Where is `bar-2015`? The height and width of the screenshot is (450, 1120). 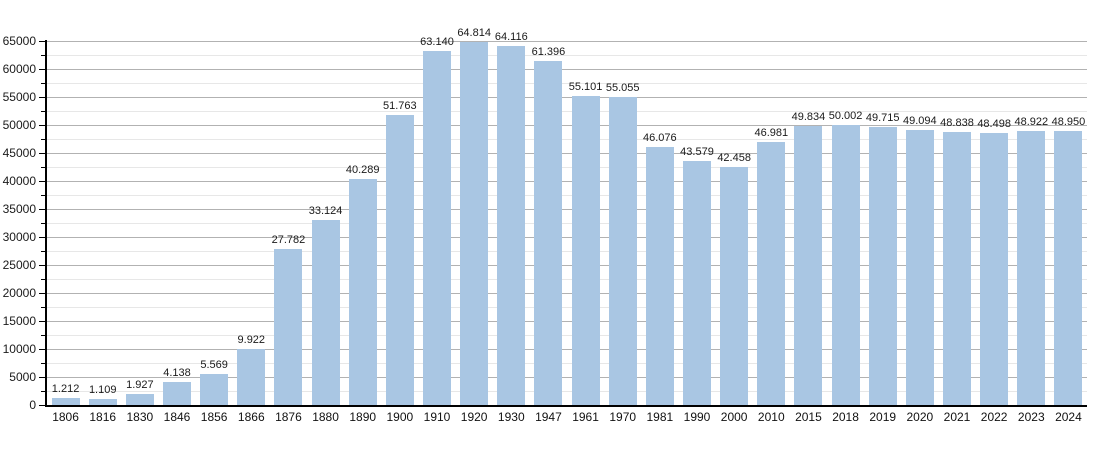 bar-2015 is located at coordinates (808, 265).